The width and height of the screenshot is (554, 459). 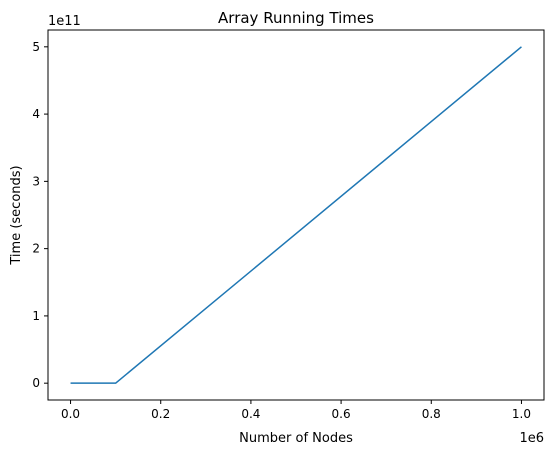 I want to click on x-axis-ticks: 0.0 0.2 0.4 0.6 0.8 1.0, so click(x=296, y=410).